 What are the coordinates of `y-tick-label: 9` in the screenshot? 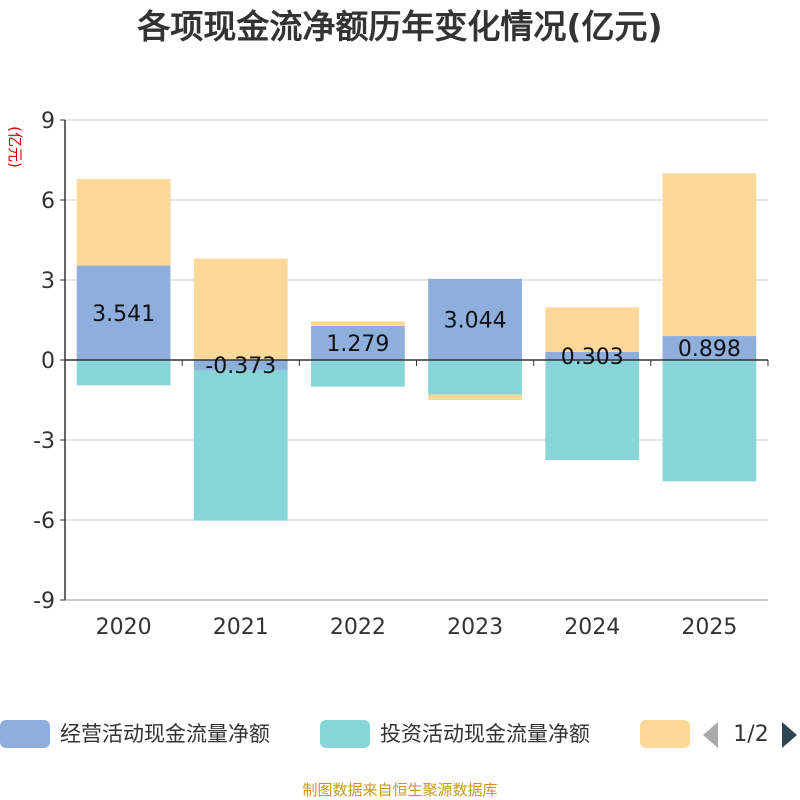 It's located at (48, 121).